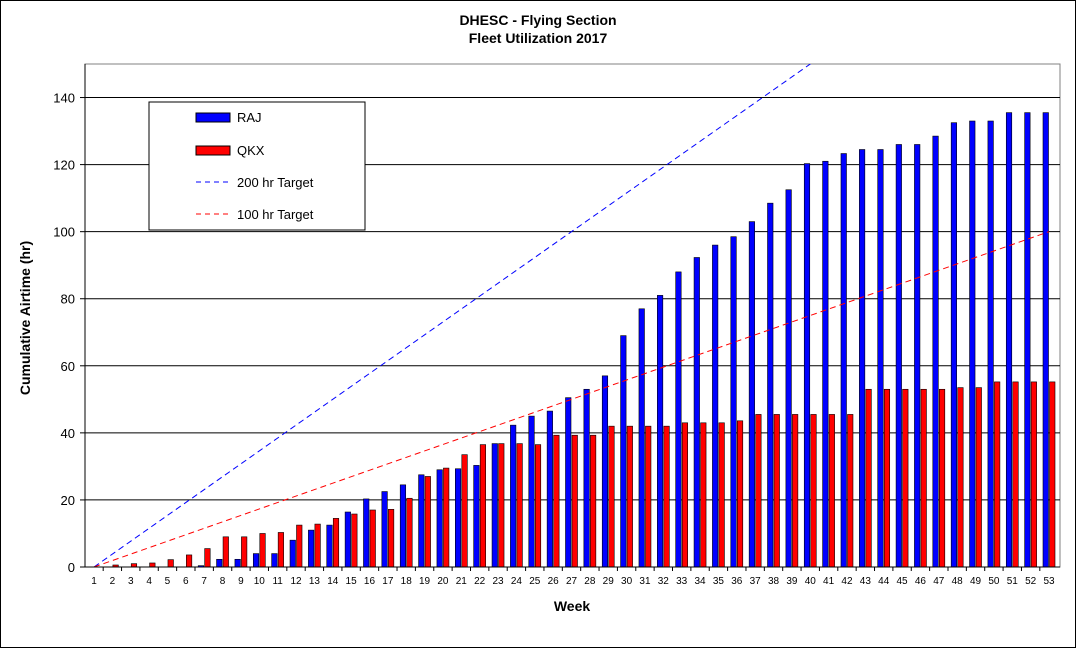  I want to click on x-tick-label: 52, so click(1031, 581).